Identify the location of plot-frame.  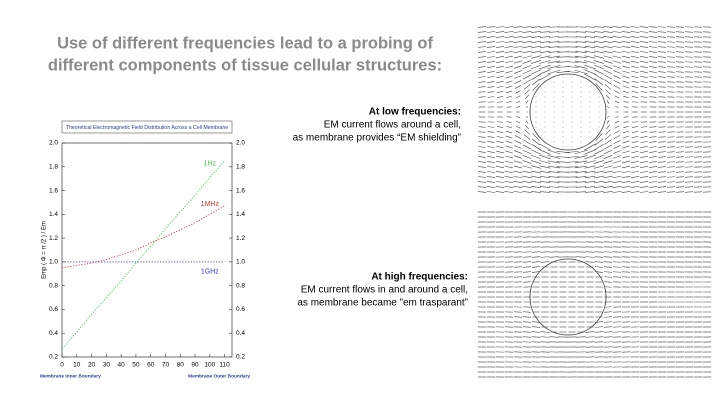
(147, 250).